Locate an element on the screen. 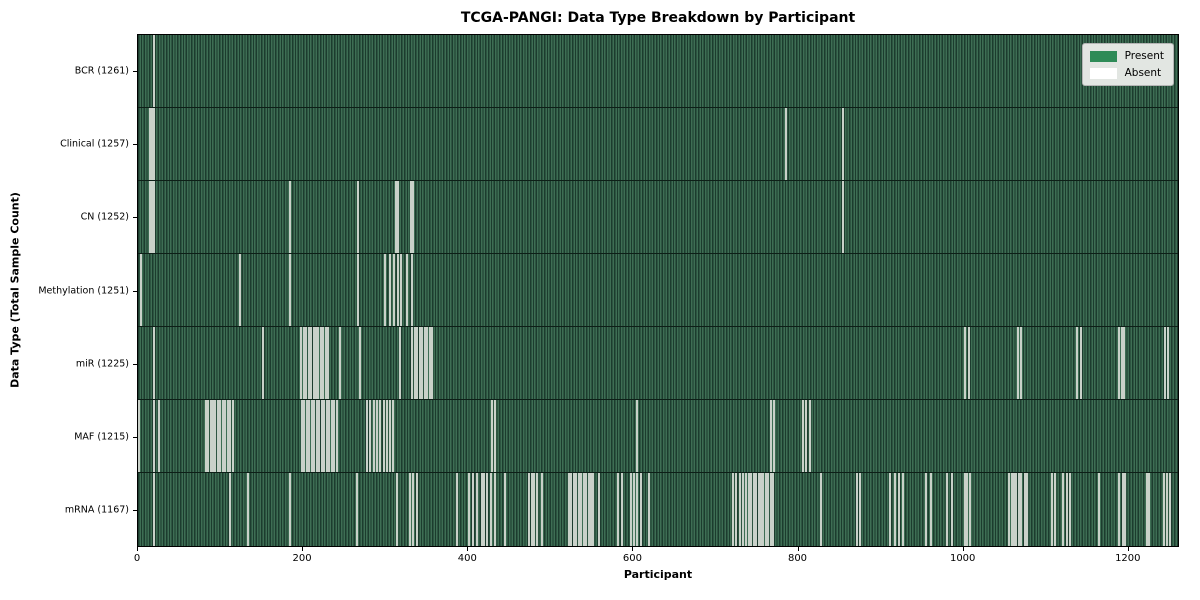  y-tick-label-cn: CN (1252) is located at coordinates (104, 217).